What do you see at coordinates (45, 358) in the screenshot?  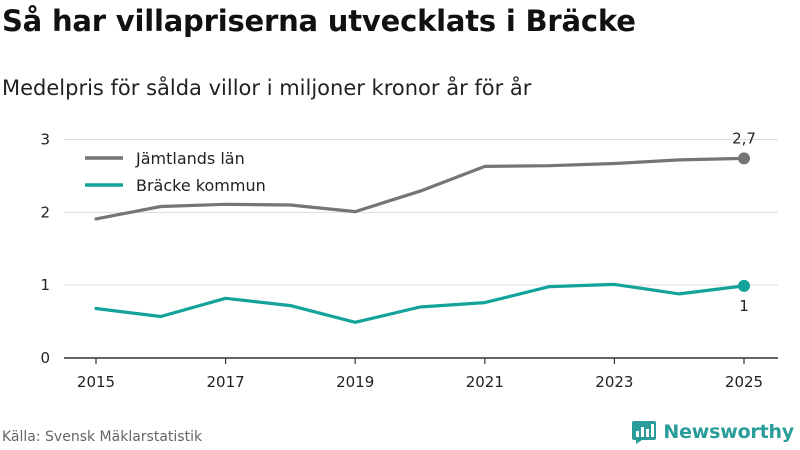 I see `y-tick-label: 0` at bounding box center [45, 358].